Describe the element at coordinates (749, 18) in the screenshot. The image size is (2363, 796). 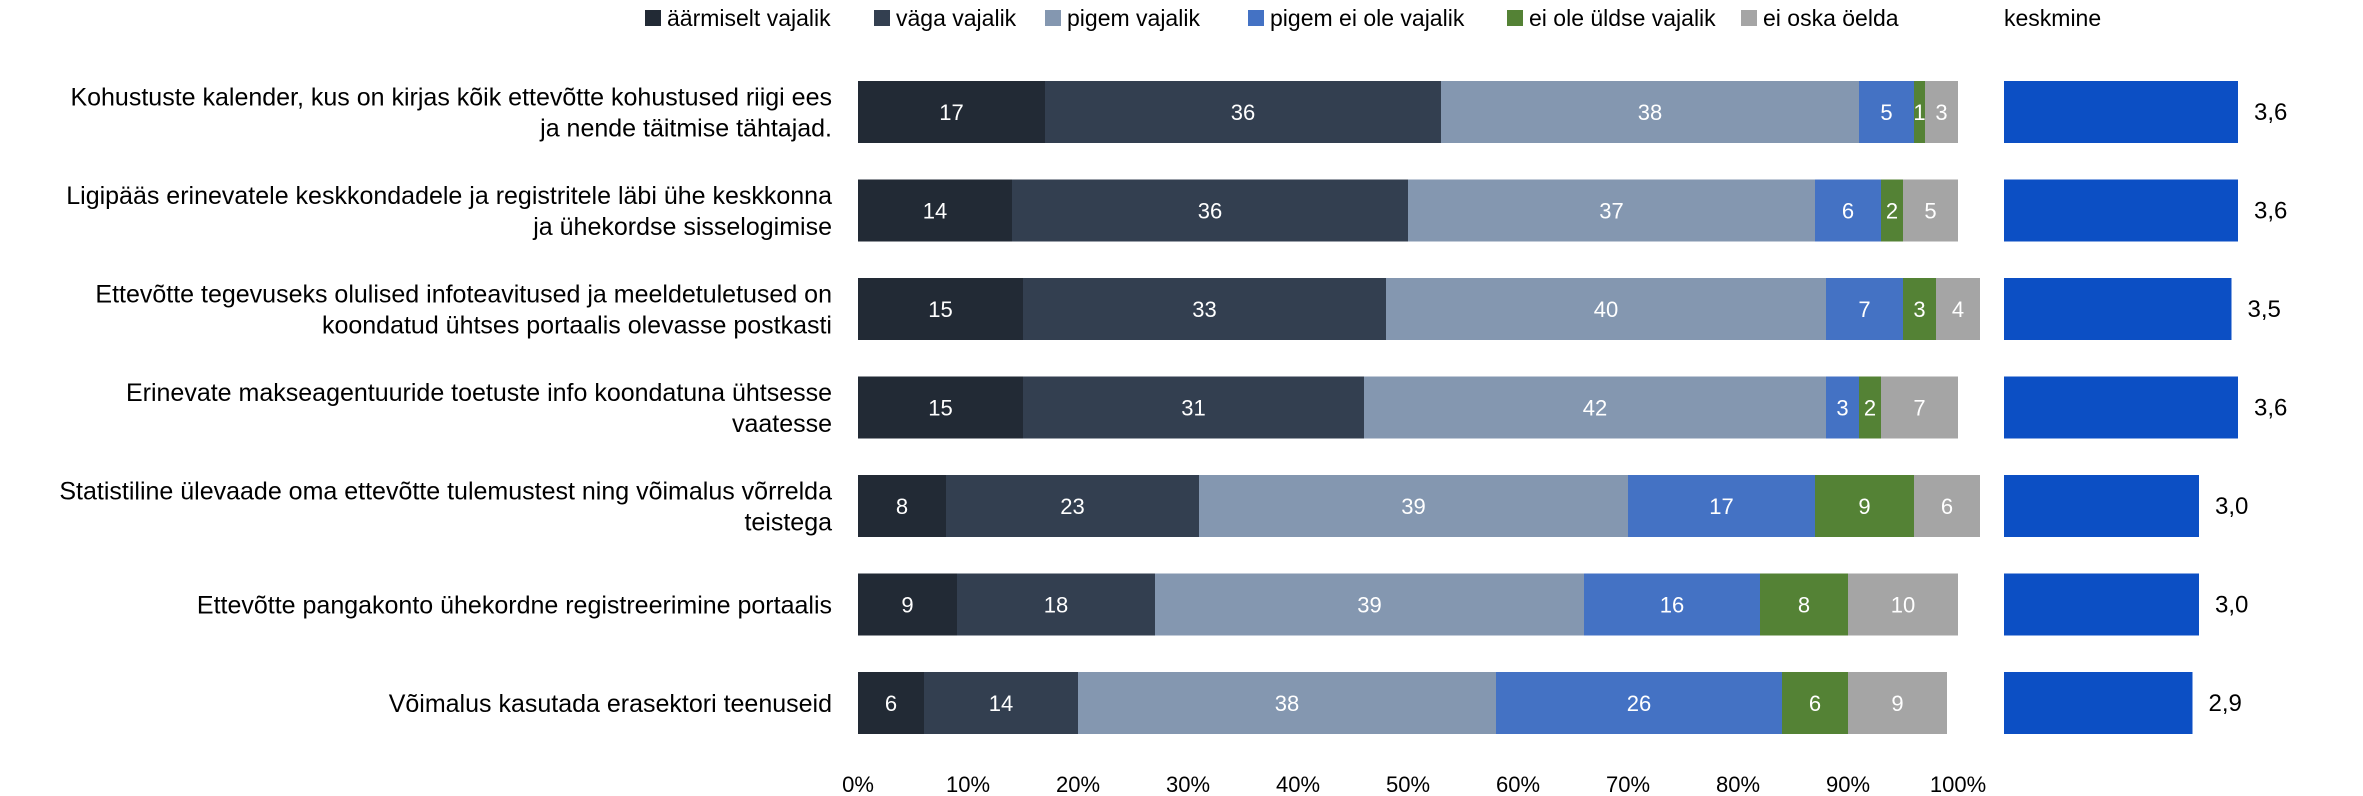
I see `legend-label: äärmiselt vajalik` at that location.